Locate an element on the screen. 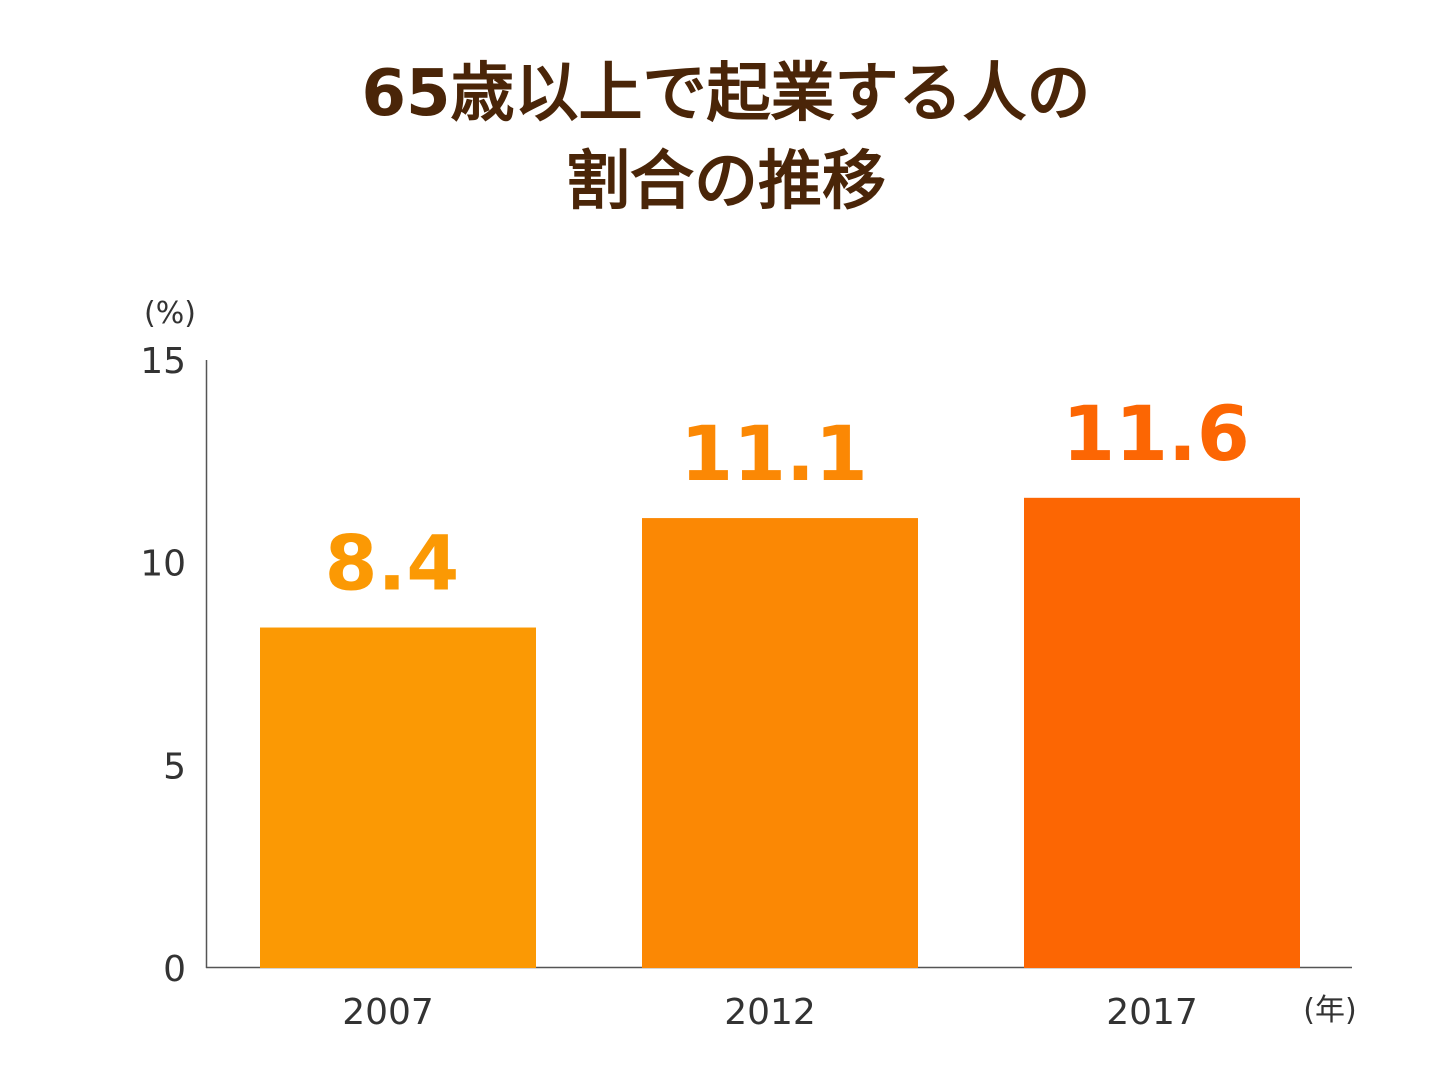 The width and height of the screenshot is (1452, 1089). x-axis-unit-label: (年) is located at coordinates (1329, 1010).